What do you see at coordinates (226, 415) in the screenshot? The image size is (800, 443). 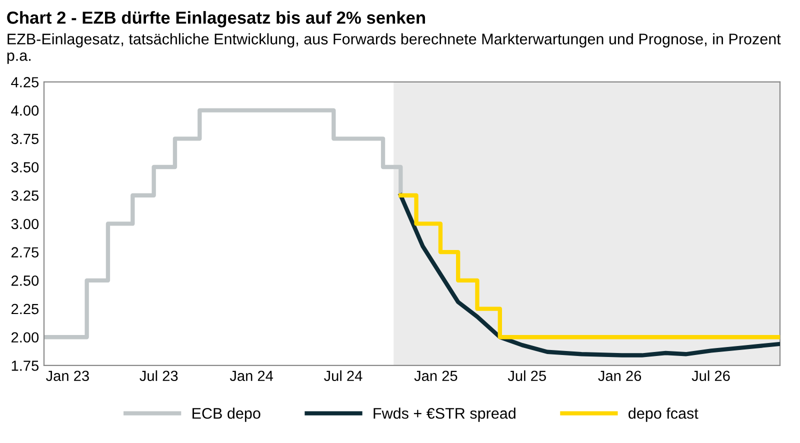 I see `legend-label: ECB depo` at bounding box center [226, 415].